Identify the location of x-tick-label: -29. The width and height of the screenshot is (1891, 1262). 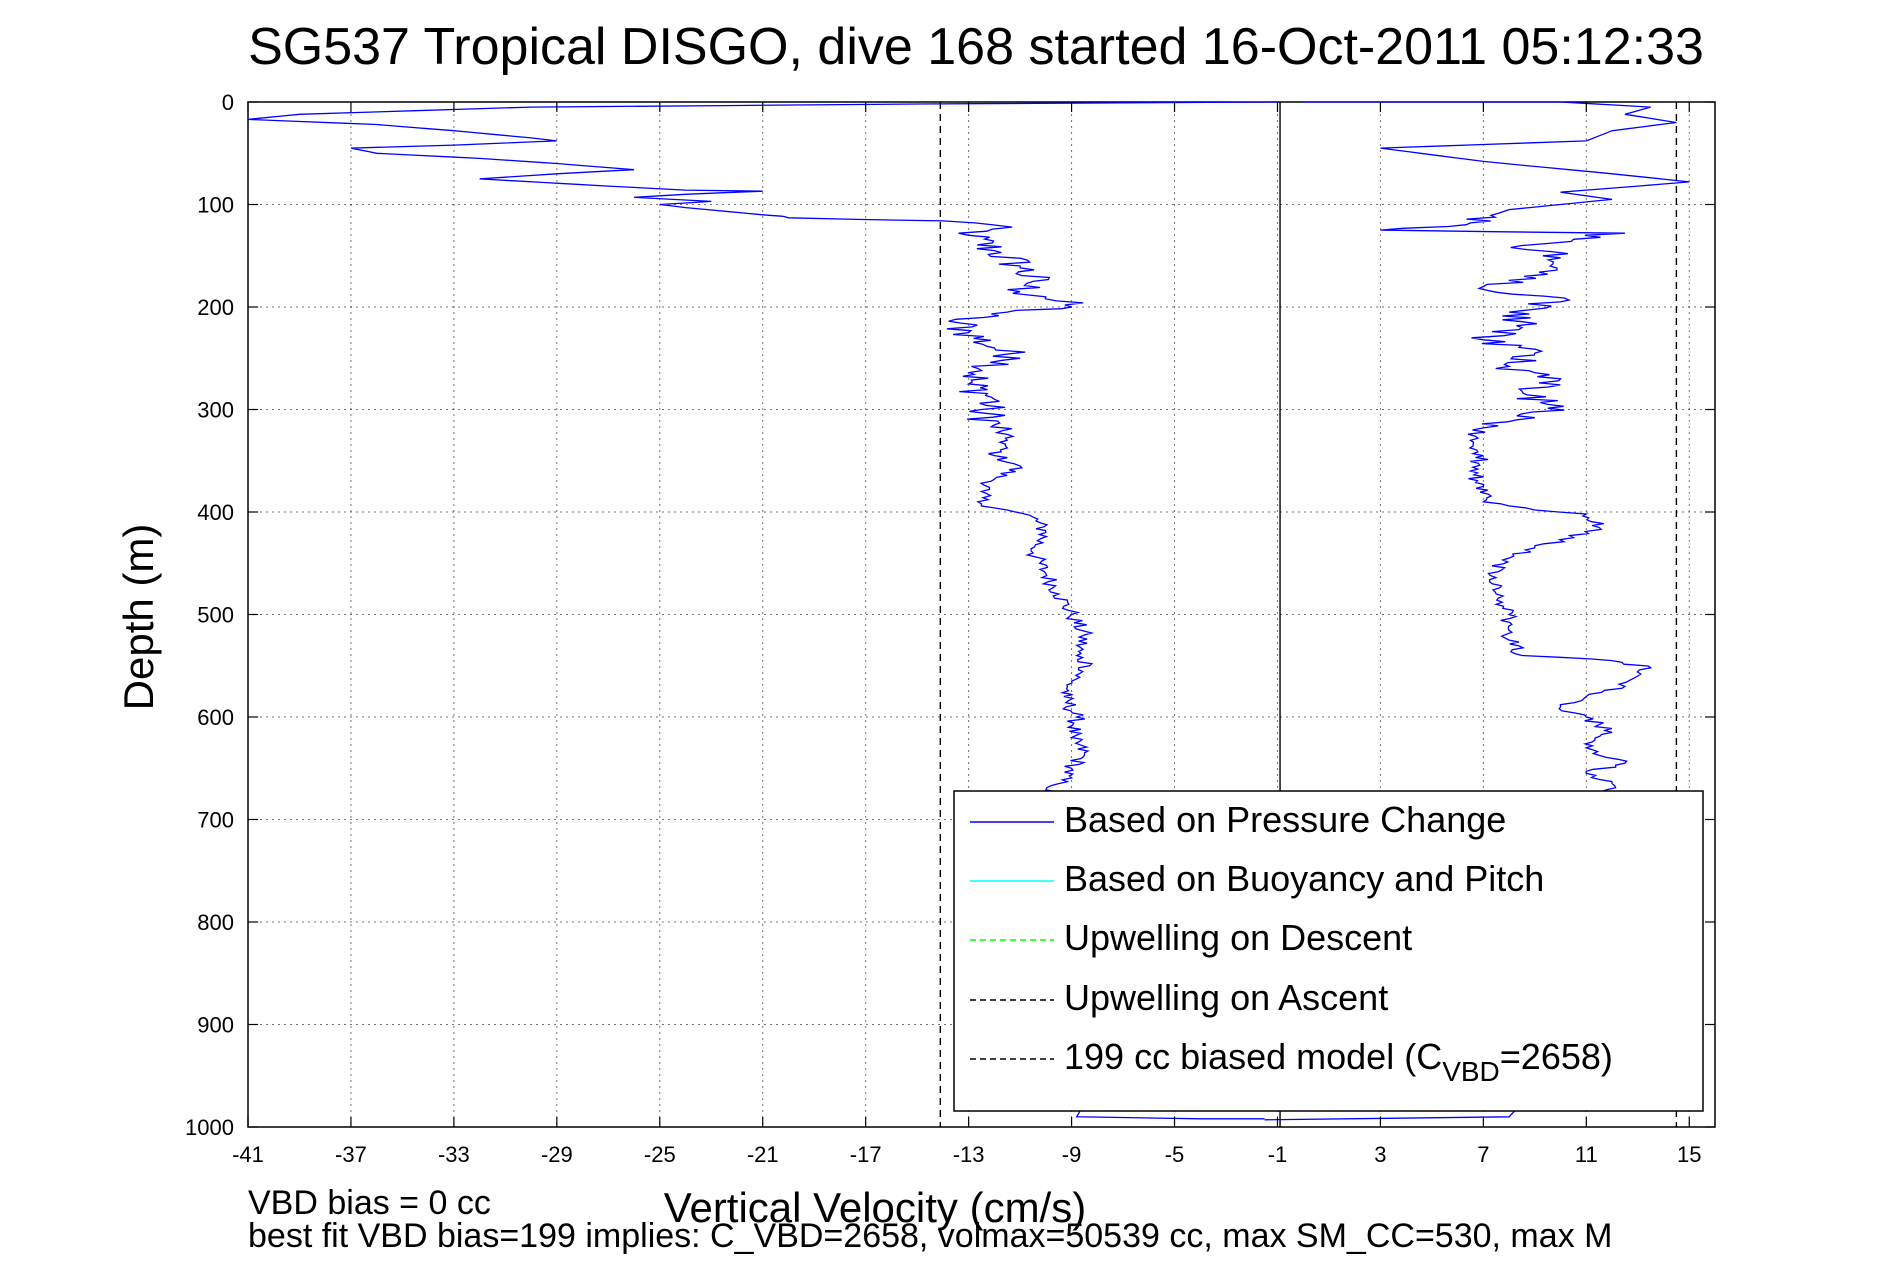
(557, 1154).